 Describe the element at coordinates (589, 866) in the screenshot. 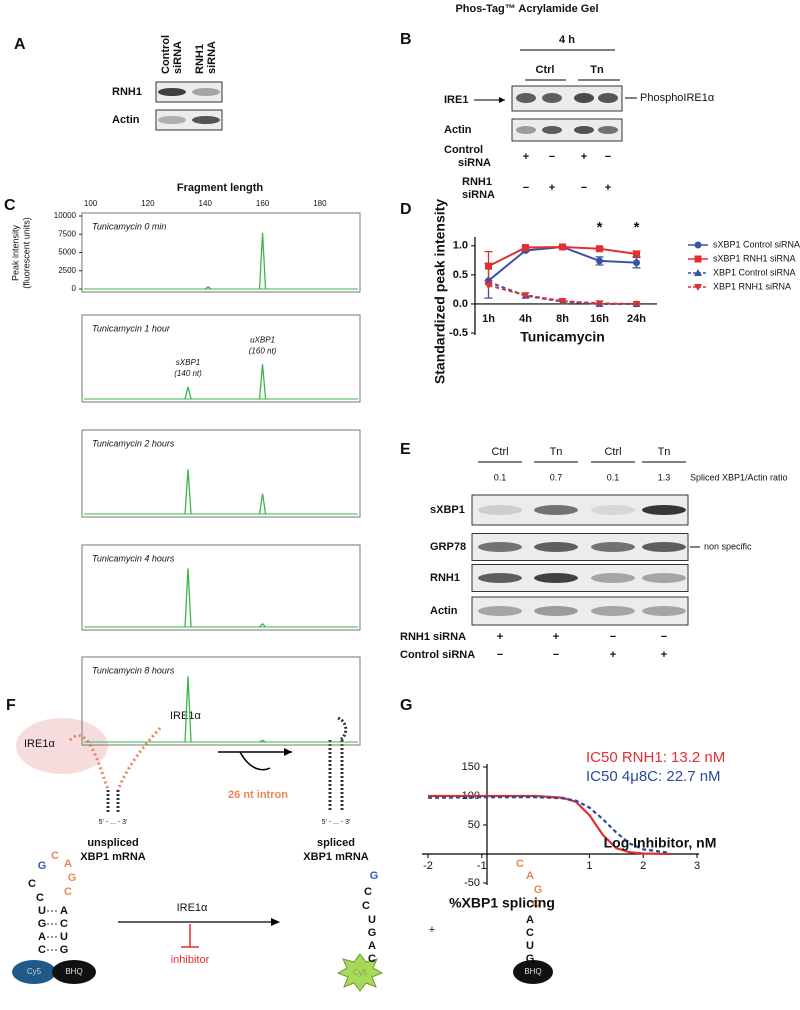

I see `x-tick-label: 1` at that location.